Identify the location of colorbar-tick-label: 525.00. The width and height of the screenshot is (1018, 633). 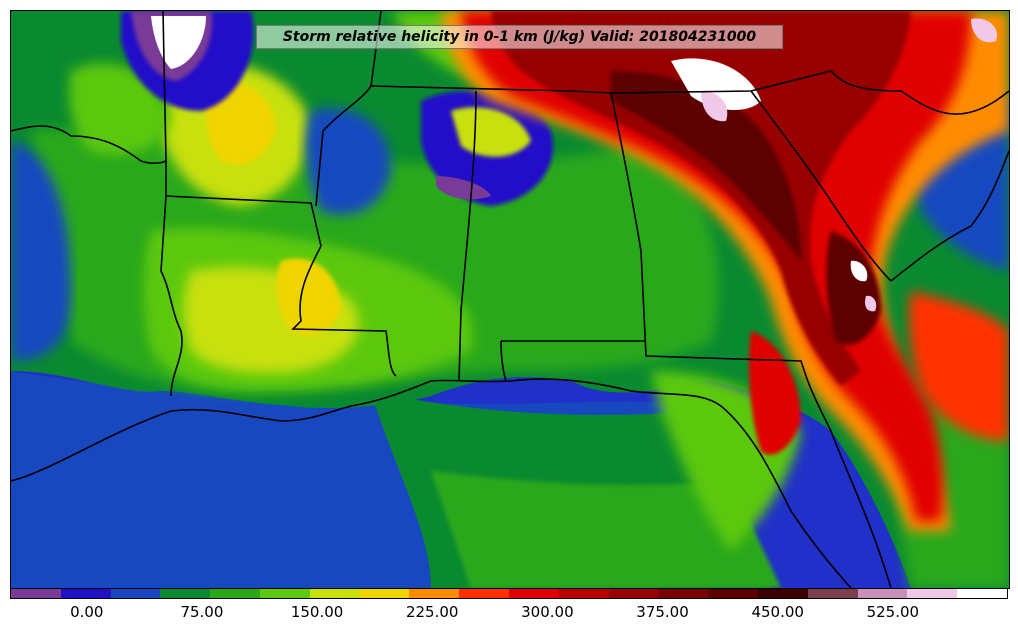
(893, 612).